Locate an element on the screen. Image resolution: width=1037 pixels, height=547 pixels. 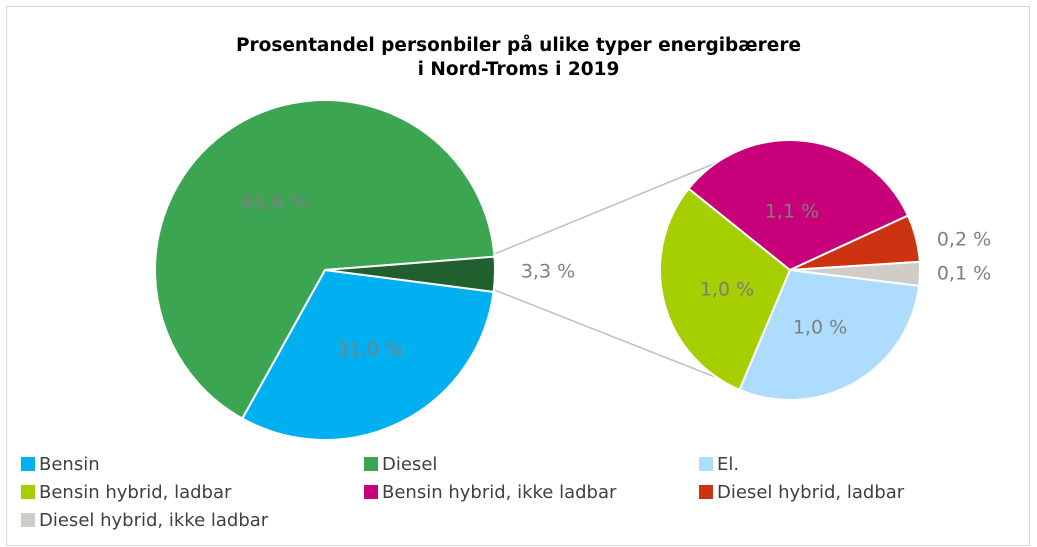
legend-entry: Bensin hybrid, ladbar is located at coordinates (126, 493).